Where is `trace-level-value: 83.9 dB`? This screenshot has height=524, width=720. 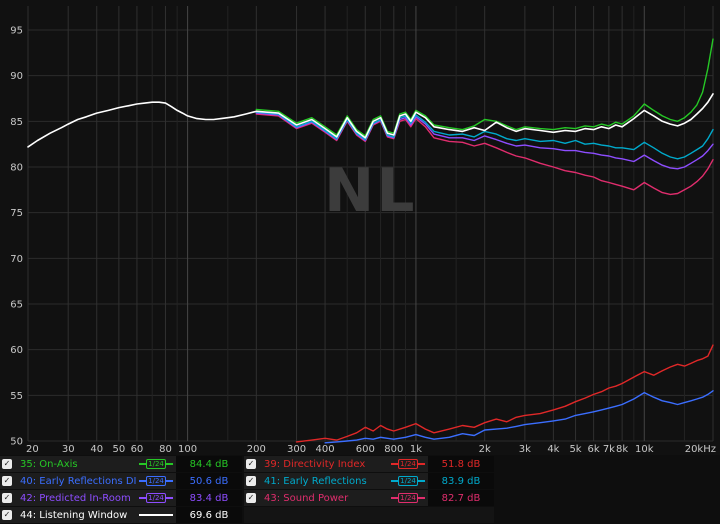
trace-level-value: 83.9 dB is located at coordinates (461, 481).